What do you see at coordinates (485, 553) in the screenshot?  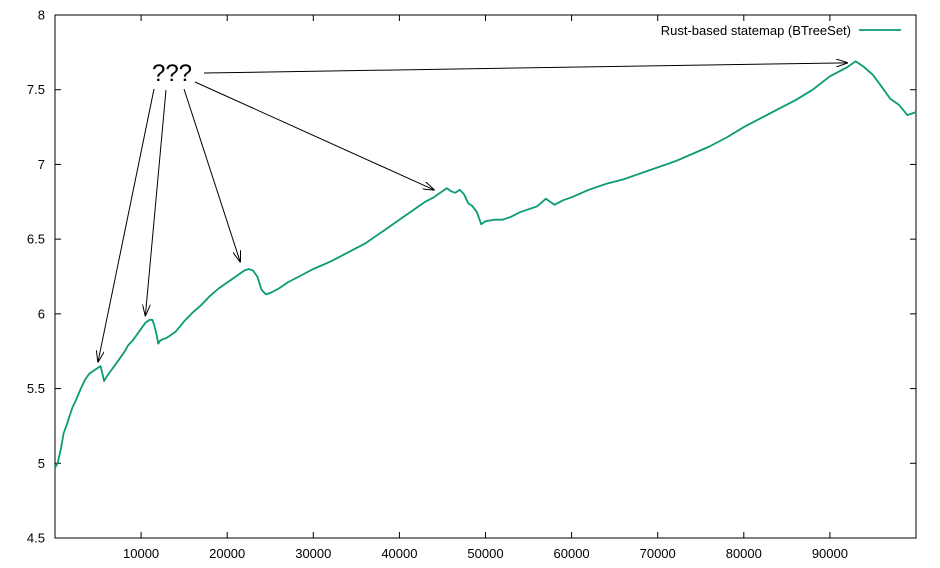 I see `x-tick-label: 50000` at bounding box center [485, 553].